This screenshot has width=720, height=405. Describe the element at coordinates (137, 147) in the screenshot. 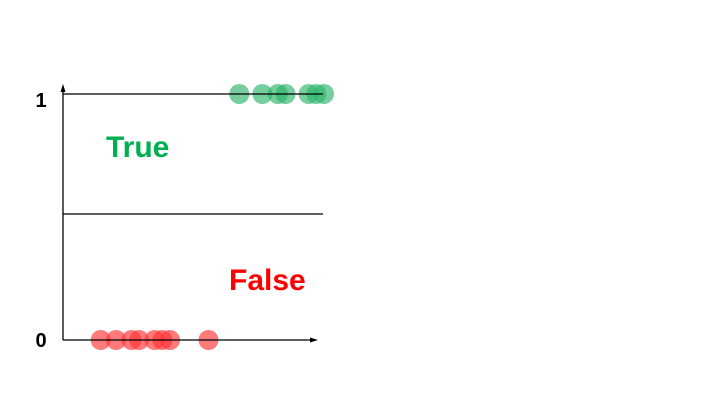

I see `true-region-label: True` at that location.